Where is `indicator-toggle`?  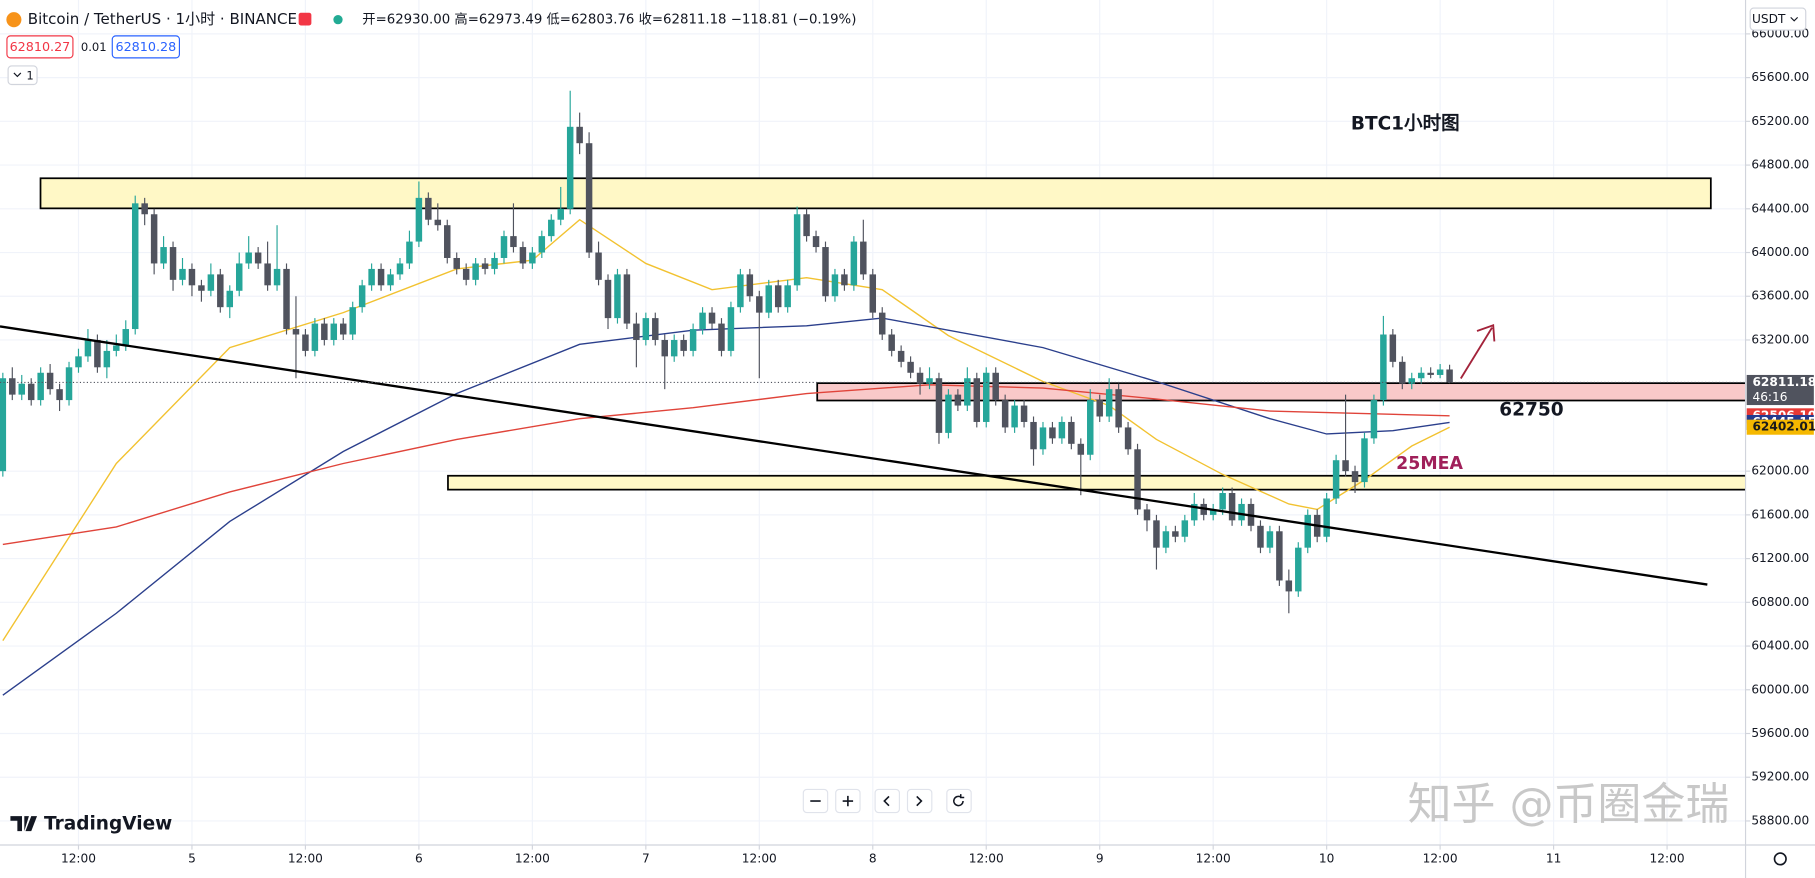 indicator-toggle is located at coordinates (22, 75).